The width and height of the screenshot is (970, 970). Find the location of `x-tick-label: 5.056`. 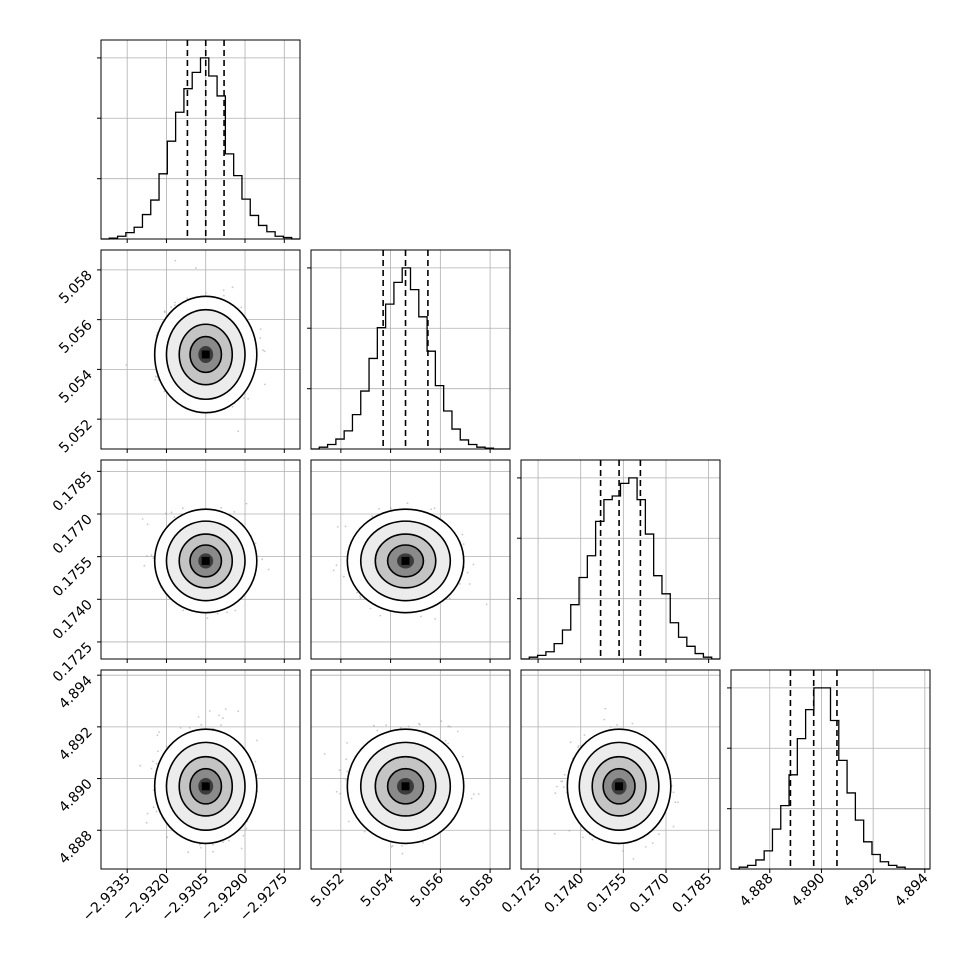

x-tick-label: 5.056 is located at coordinates (428, 890).